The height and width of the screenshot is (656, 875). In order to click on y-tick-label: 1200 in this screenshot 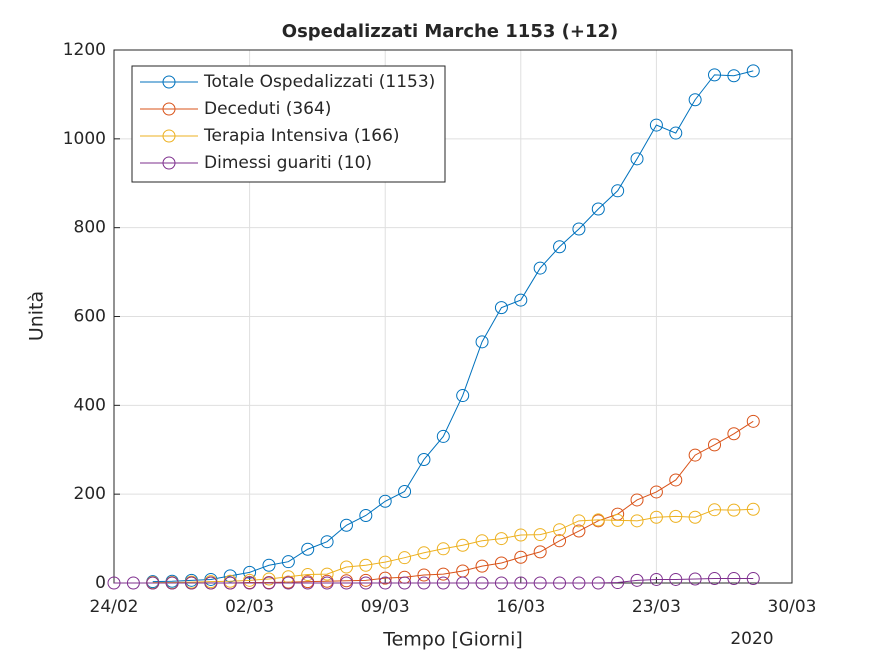, I will do `click(84, 50)`.